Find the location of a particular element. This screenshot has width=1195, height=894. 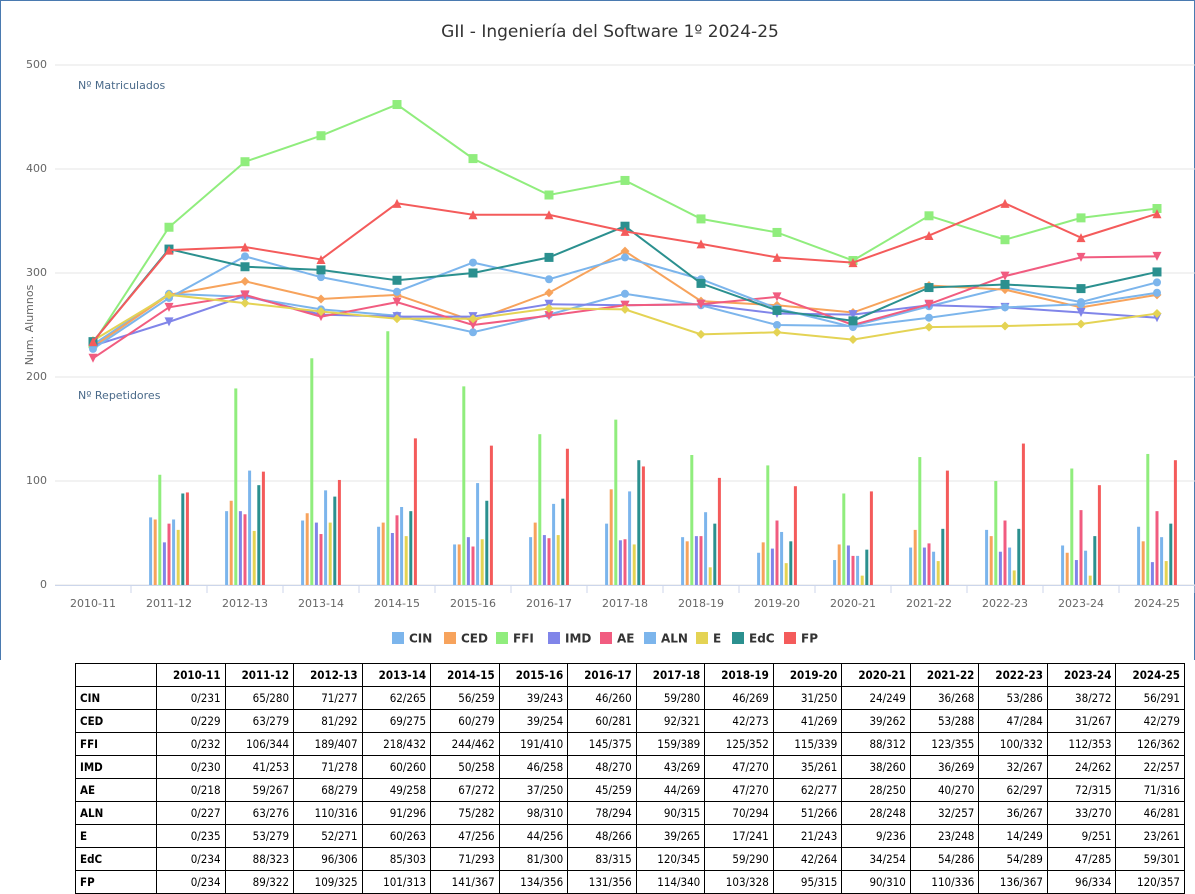

cell: 71/293 is located at coordinates (465, 859).